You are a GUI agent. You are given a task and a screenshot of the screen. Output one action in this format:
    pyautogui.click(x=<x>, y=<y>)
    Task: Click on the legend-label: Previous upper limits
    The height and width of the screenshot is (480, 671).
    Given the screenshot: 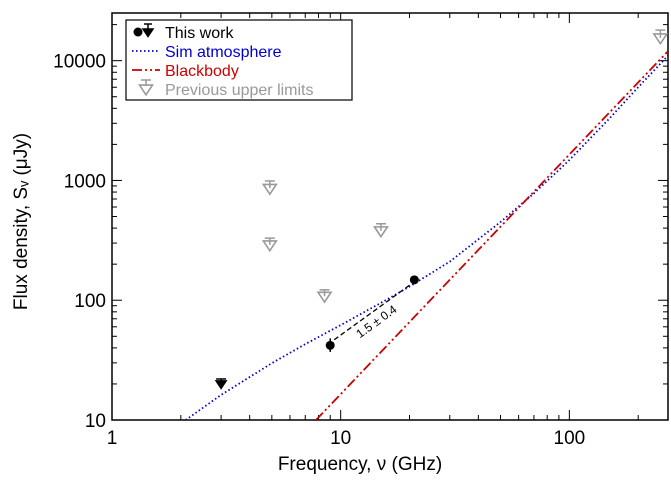 What is the action you would take?
    pyautogui.click(x=239, y=90)
    